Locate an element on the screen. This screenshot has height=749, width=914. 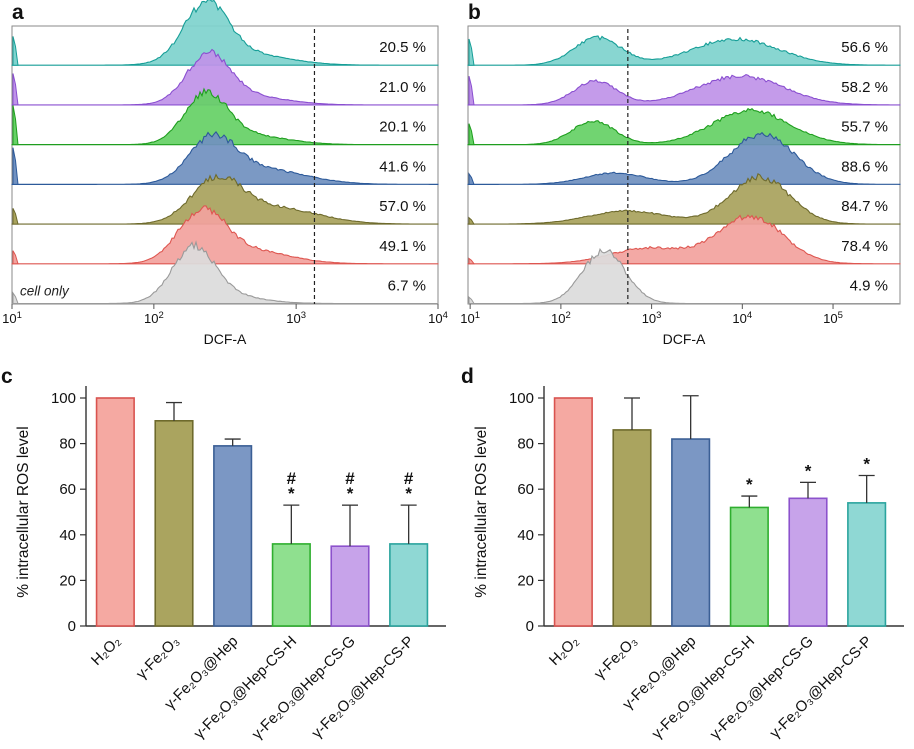
percent-label-purple: 58.2 % is located at coordinates (864, 87).